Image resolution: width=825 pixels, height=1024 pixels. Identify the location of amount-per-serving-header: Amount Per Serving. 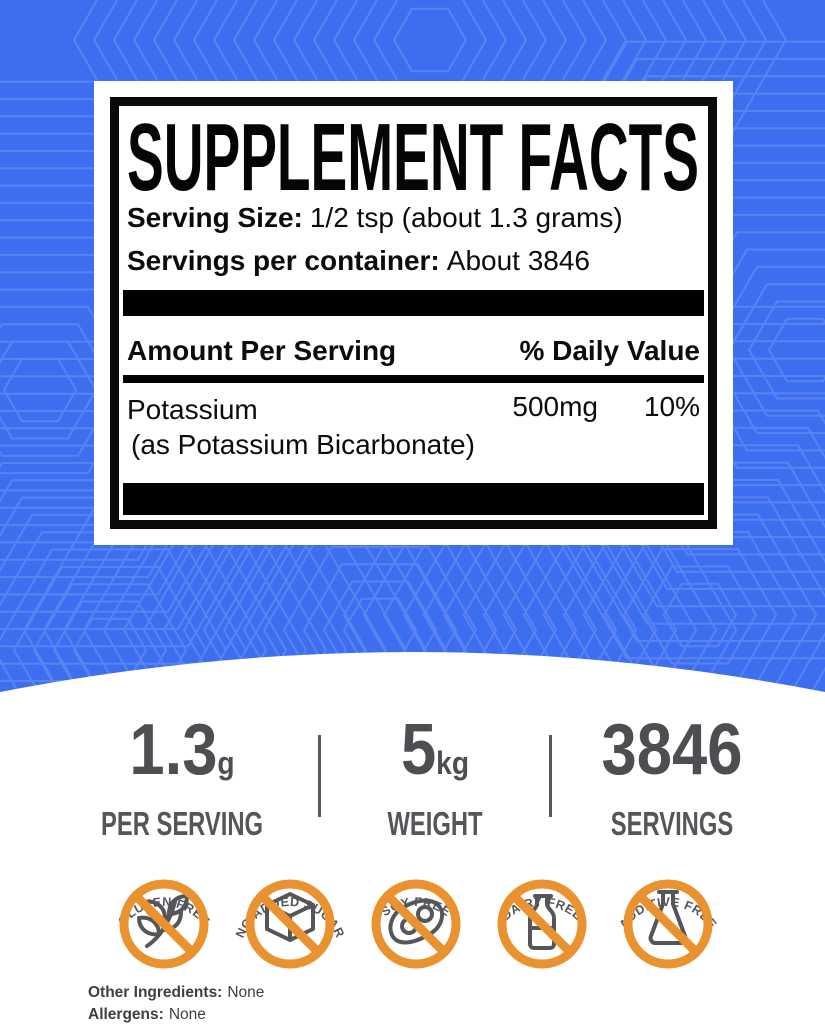
(262, 350).